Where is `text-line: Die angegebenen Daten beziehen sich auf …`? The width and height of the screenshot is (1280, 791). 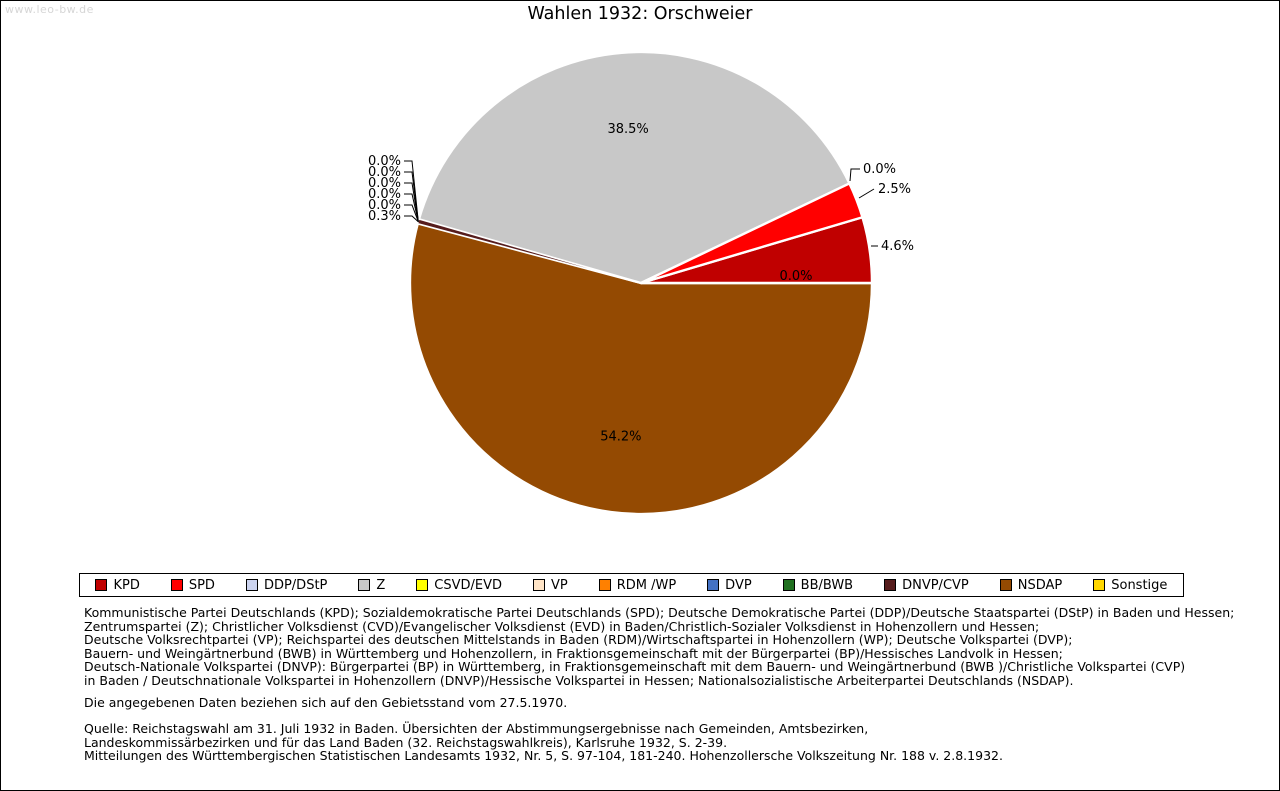
text-line: Die angegebenen Daten beziehen sich auf … is located at coordinates (326, 702).